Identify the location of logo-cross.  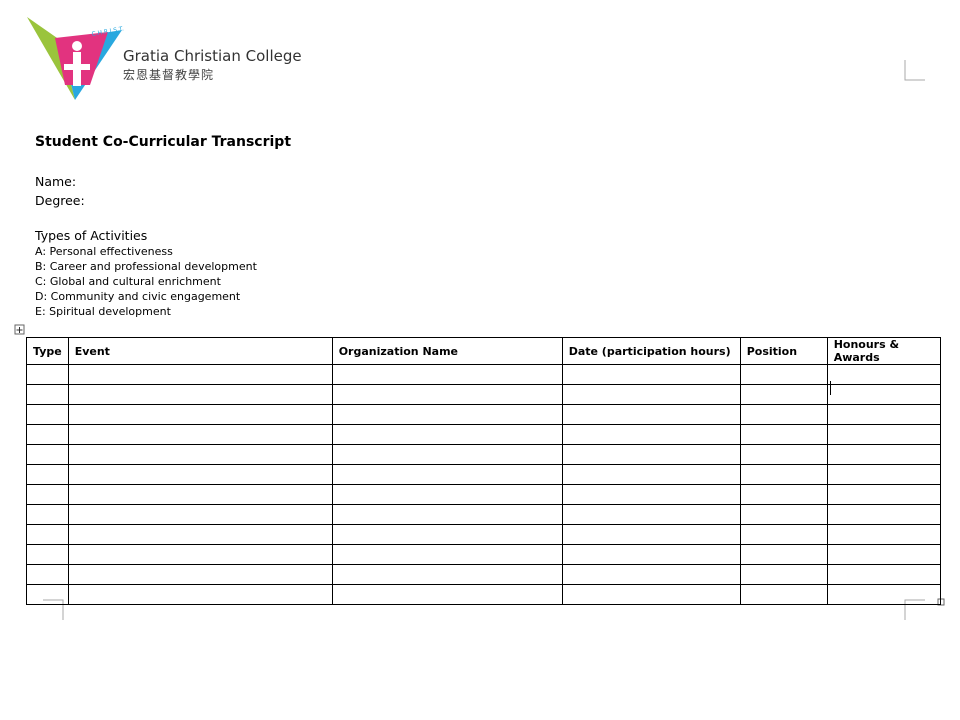
(77, 67).